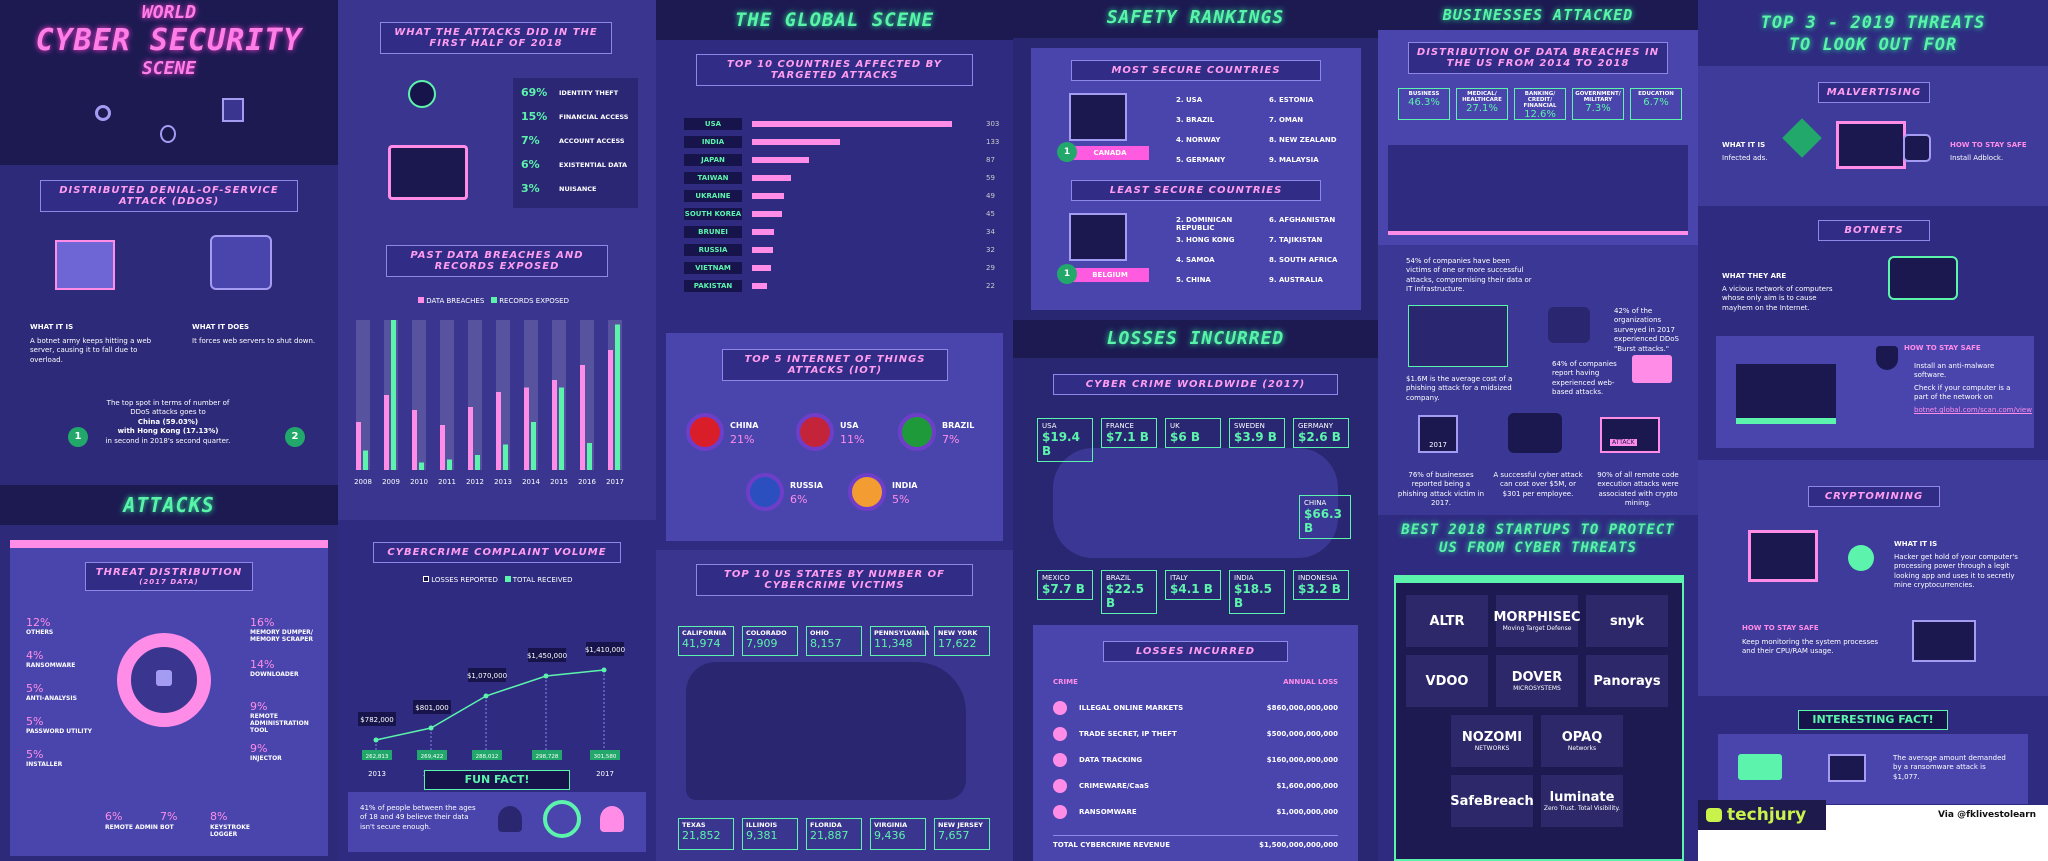 The width and height of the screenshot is (2048, 861). What do you see at coordinates (835, 365) in the screenshot?
I see `iot-title: TOP 5 INTERNET OF THINGS ATTACKS (IOT)` at bounding box center [835, 365].